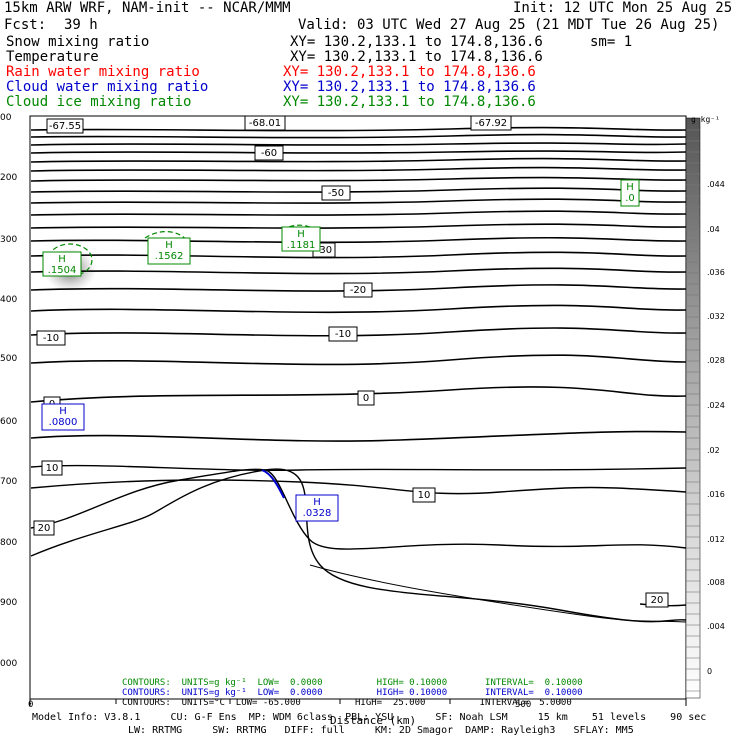 The image size is (740, 740). Describe the element at coordinates (416, 42) in the screenshot. I see `field-xy-snow: XY= 130.2,133.1 to 174.8,136.6` at that location.